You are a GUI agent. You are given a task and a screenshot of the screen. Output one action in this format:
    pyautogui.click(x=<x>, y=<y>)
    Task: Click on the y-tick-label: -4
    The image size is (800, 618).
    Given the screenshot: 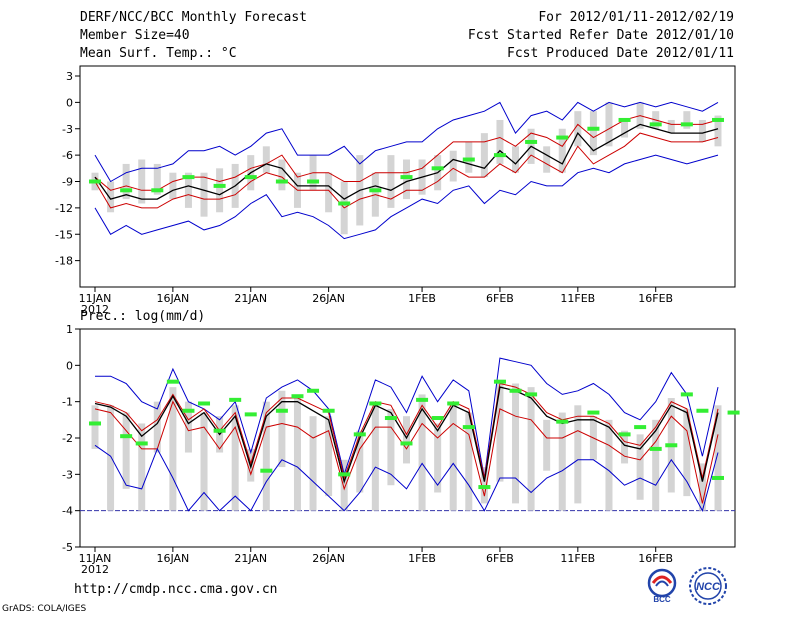 What is the action you would take?
    pyautogui.click(x=67, y=511)
    